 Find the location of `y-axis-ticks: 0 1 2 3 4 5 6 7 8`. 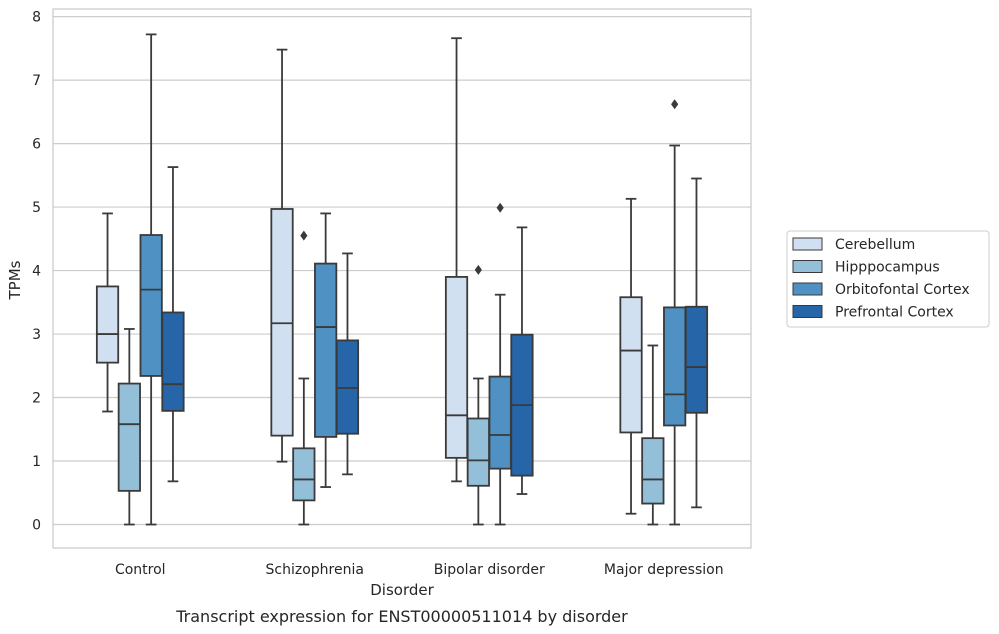

y-axis-ticks: 0 1 2 3 4 5 6 7 8 is located at coordinates (36, 272).